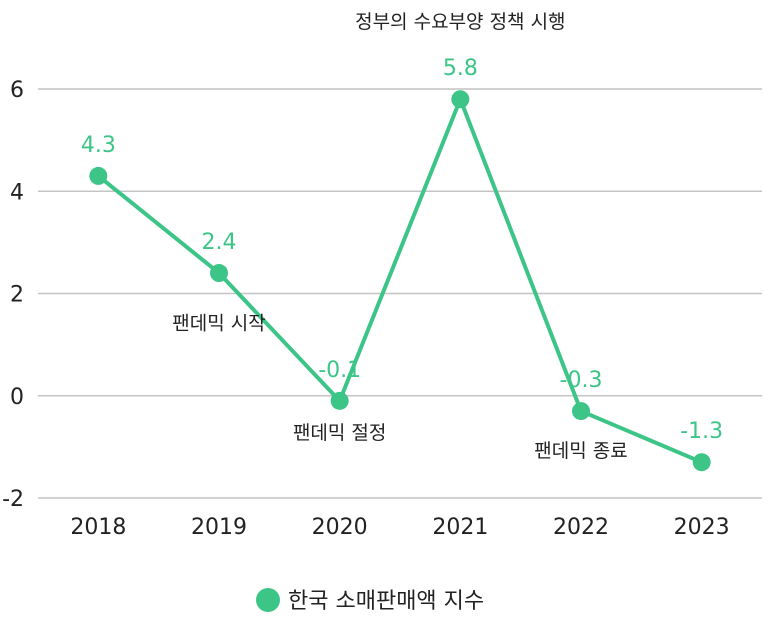  What do you see at coordinates (219, 527) in the screenshot?
I see `x-tick-label: 2019` at bounding box center [219, 527].